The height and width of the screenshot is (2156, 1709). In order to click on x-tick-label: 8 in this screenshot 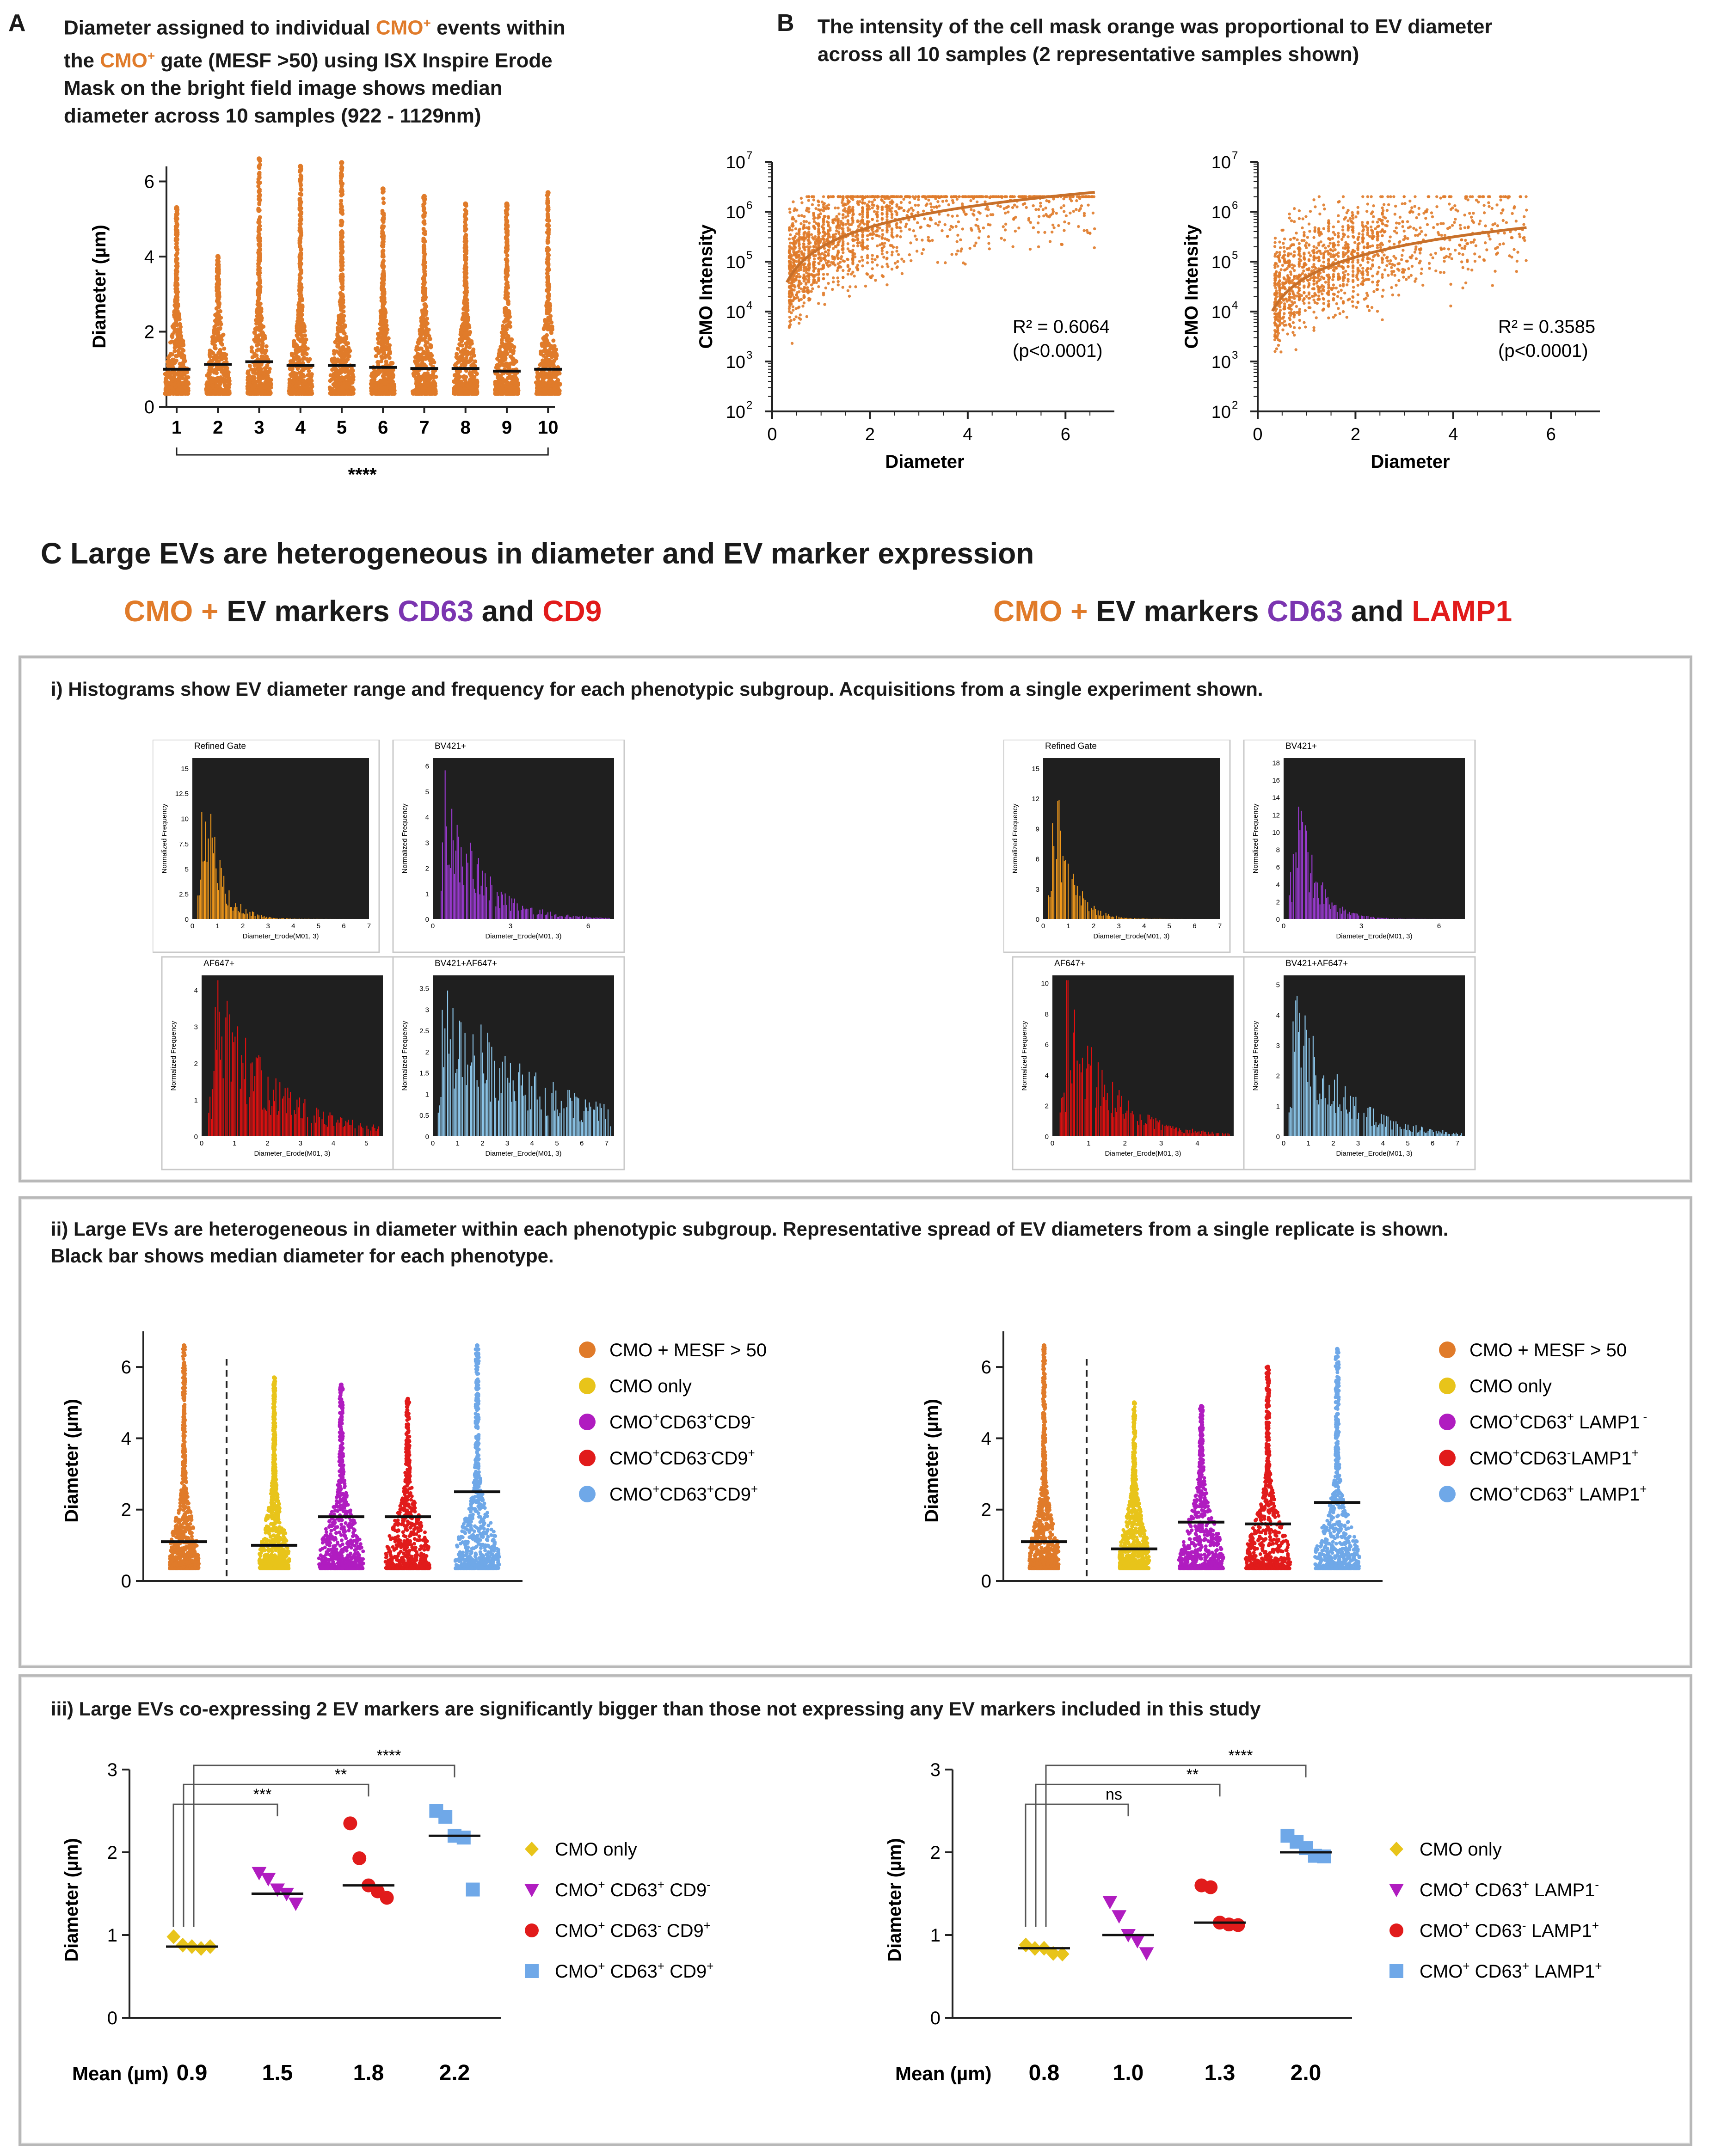, I will do `click(466, 428)`.